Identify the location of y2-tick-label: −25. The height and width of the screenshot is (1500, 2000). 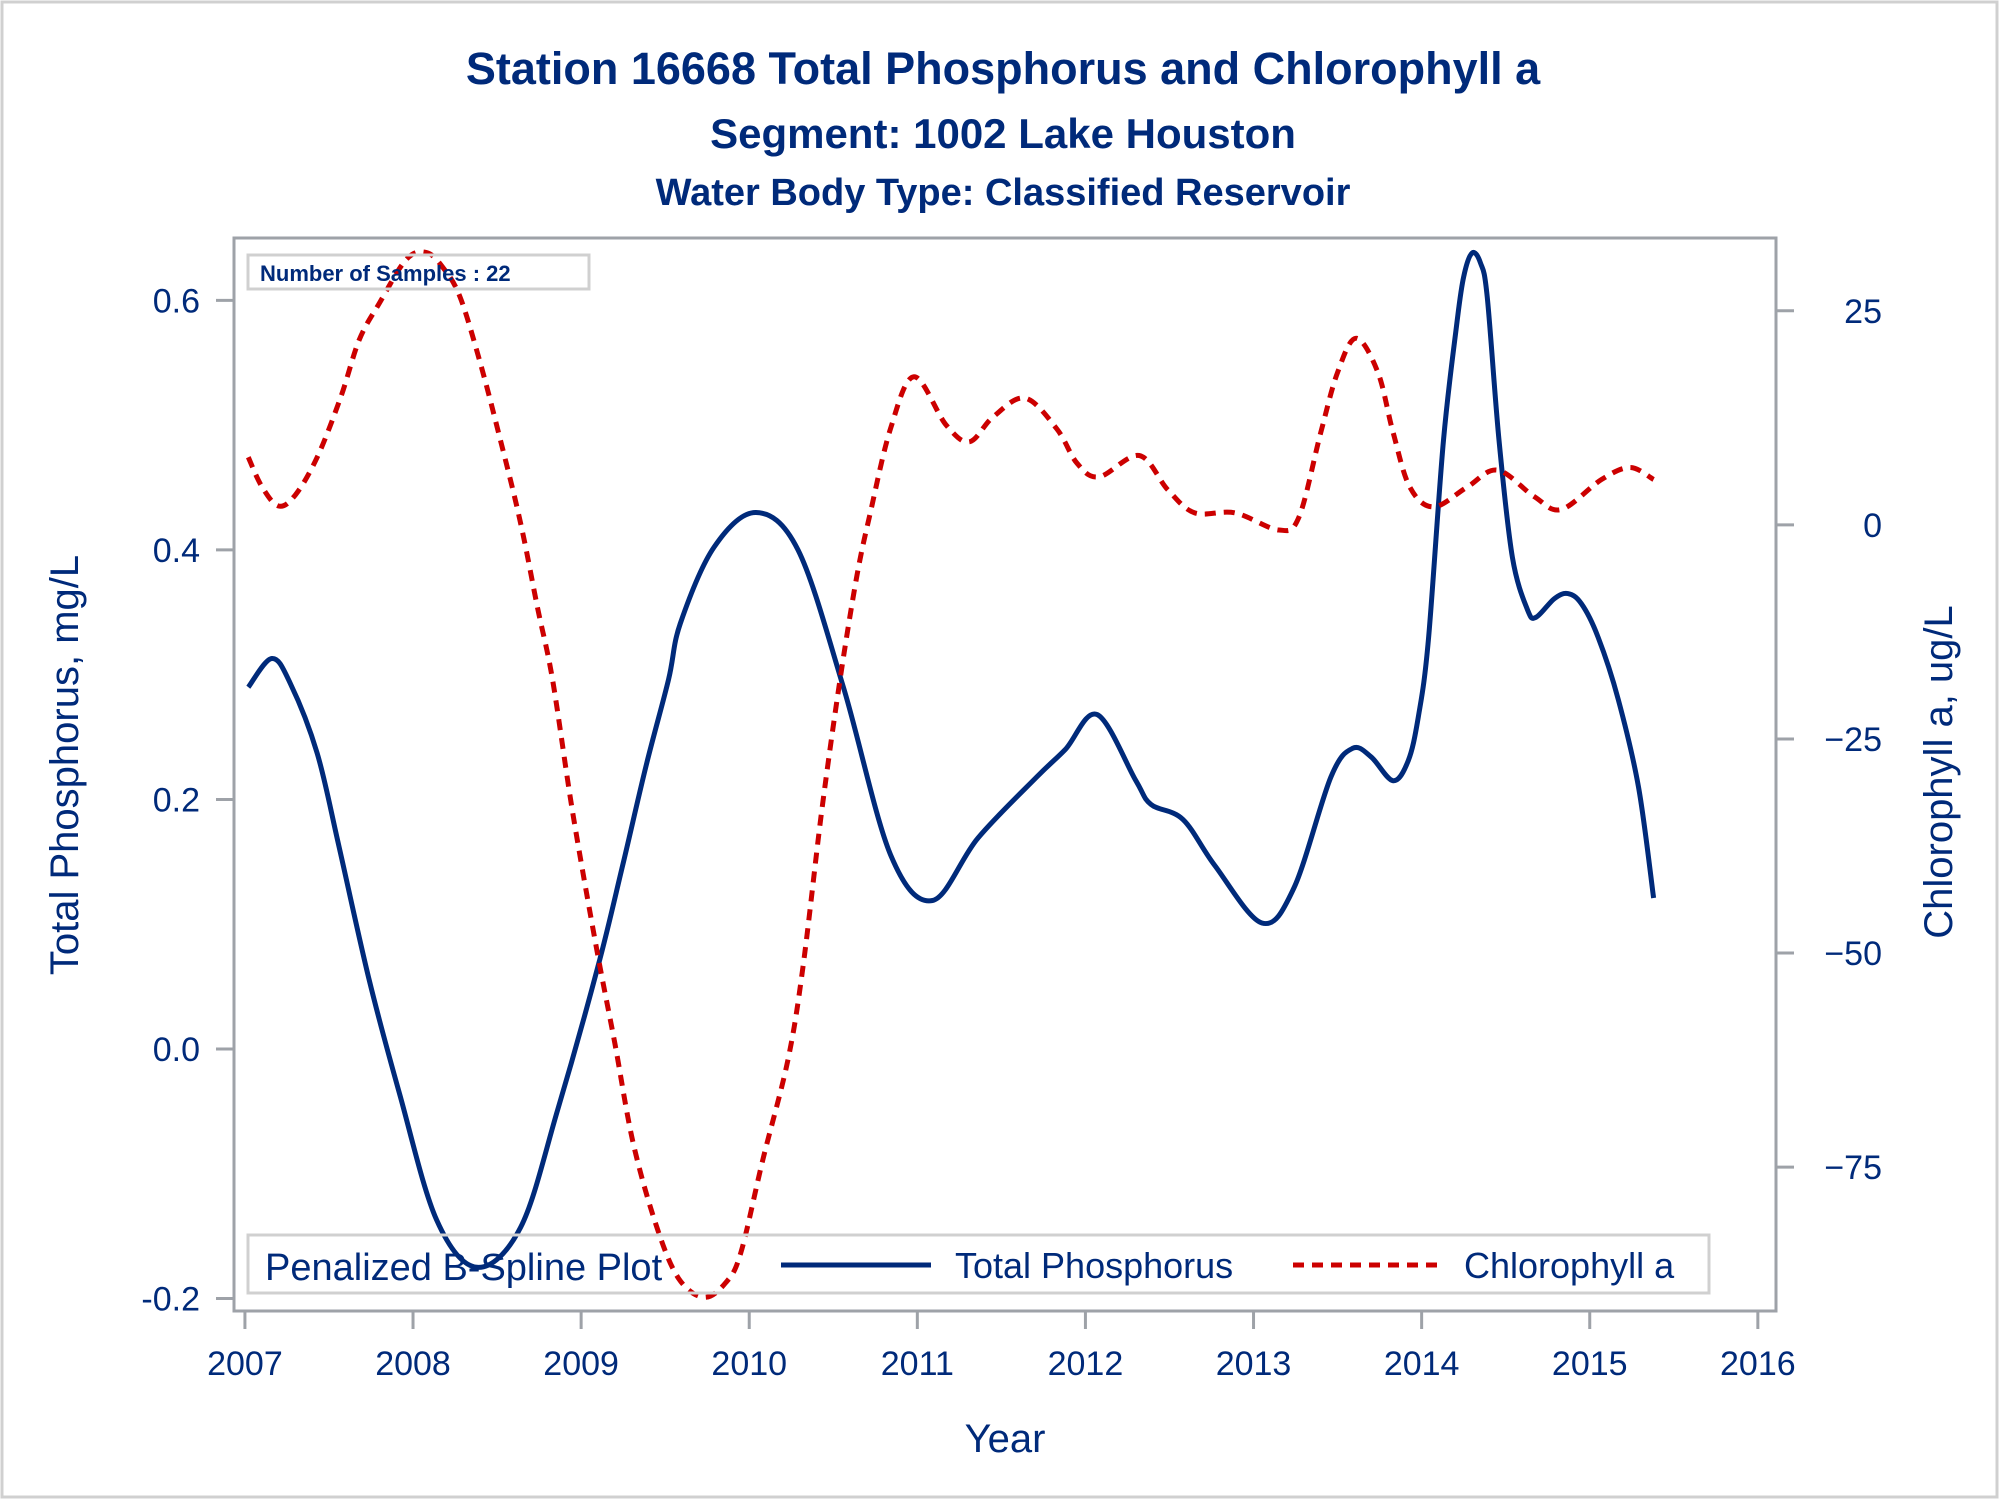
(1853, 740).